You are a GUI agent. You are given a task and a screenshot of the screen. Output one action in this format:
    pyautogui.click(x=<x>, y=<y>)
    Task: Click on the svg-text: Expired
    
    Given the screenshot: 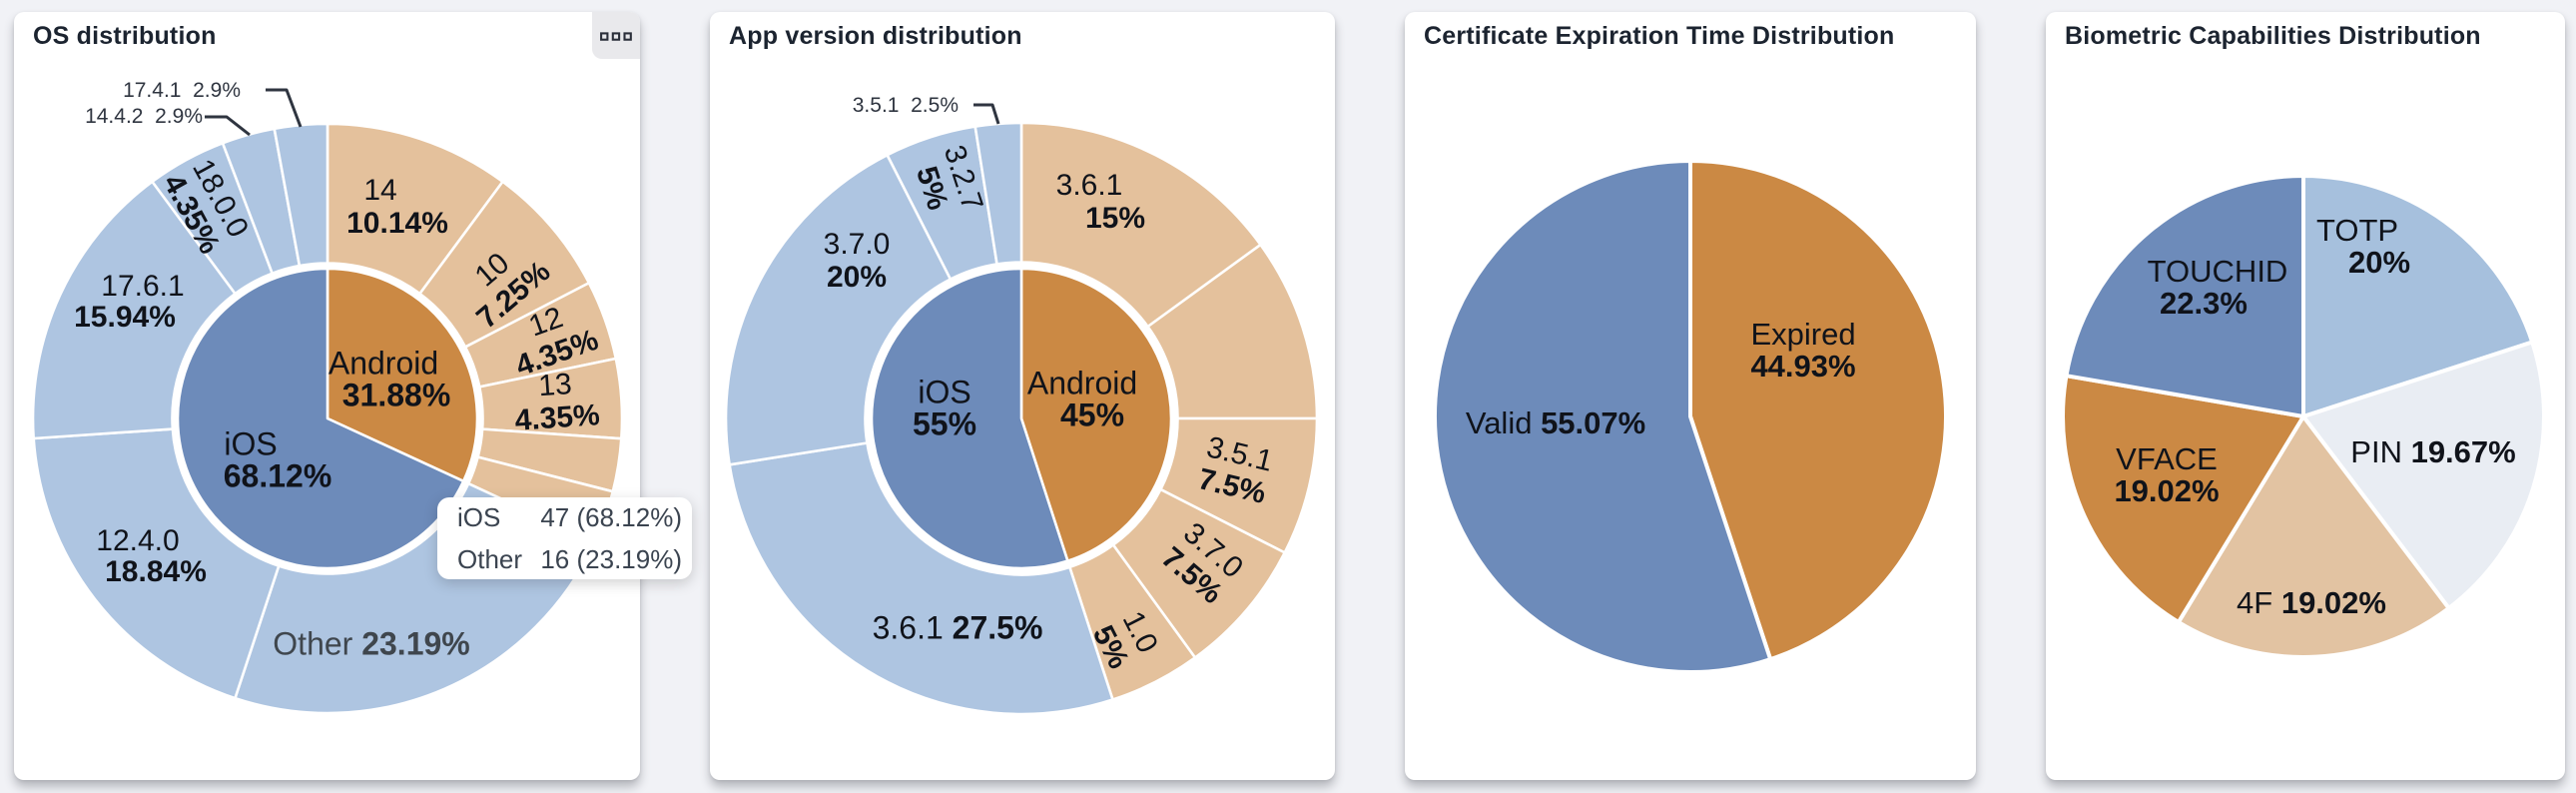 What is the action you would take?
    pyautogui.click(x=1802, y=334)
    